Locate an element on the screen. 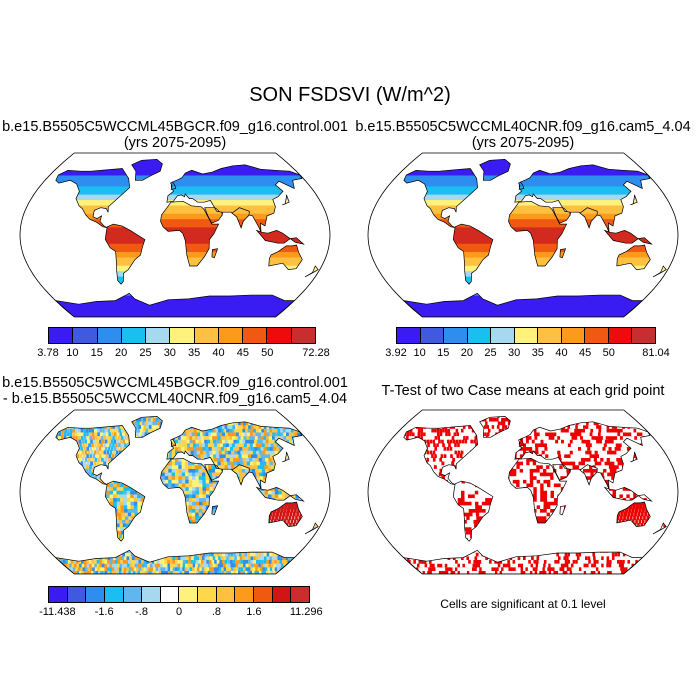  colorbar-difference: -11.438 -1.6 -.8 0.8 1.6 11.296 is located at coordinates (179, 603).